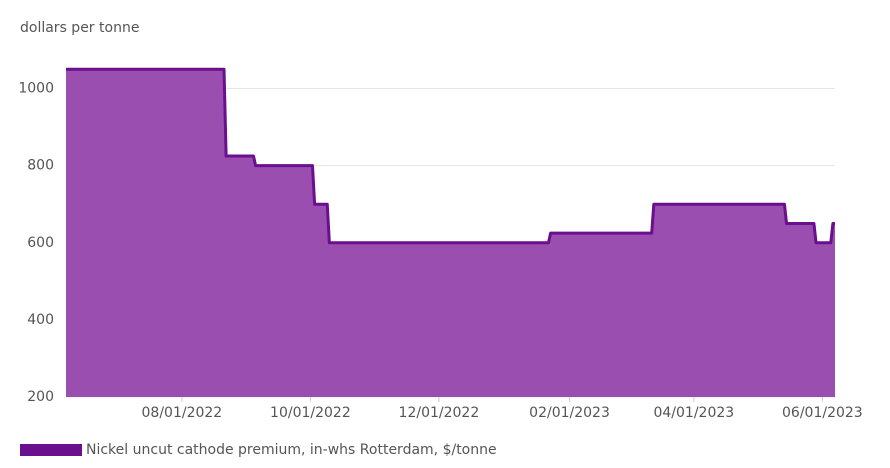 This screenshot has width=890, height=468. Describe the element at coordinates (822, 413) in the screenshot. I see `x-tick-label: 06/01/2023` at that location.